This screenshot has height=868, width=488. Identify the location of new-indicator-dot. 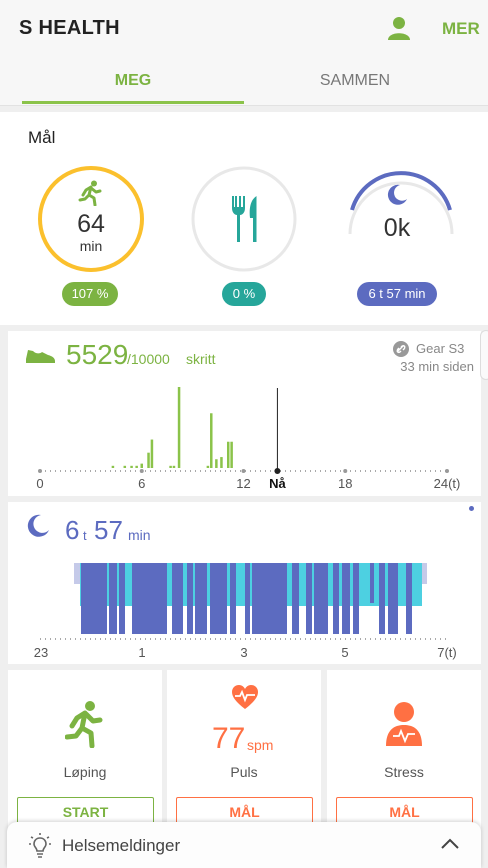
(471, 508).